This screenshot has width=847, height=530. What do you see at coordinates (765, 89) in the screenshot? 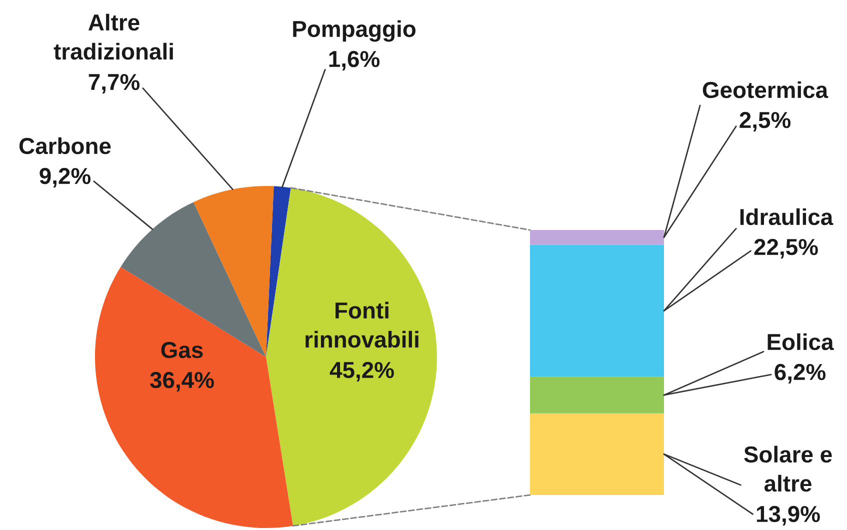
I see `text: Geotermica` at bounding box center [765, 89].